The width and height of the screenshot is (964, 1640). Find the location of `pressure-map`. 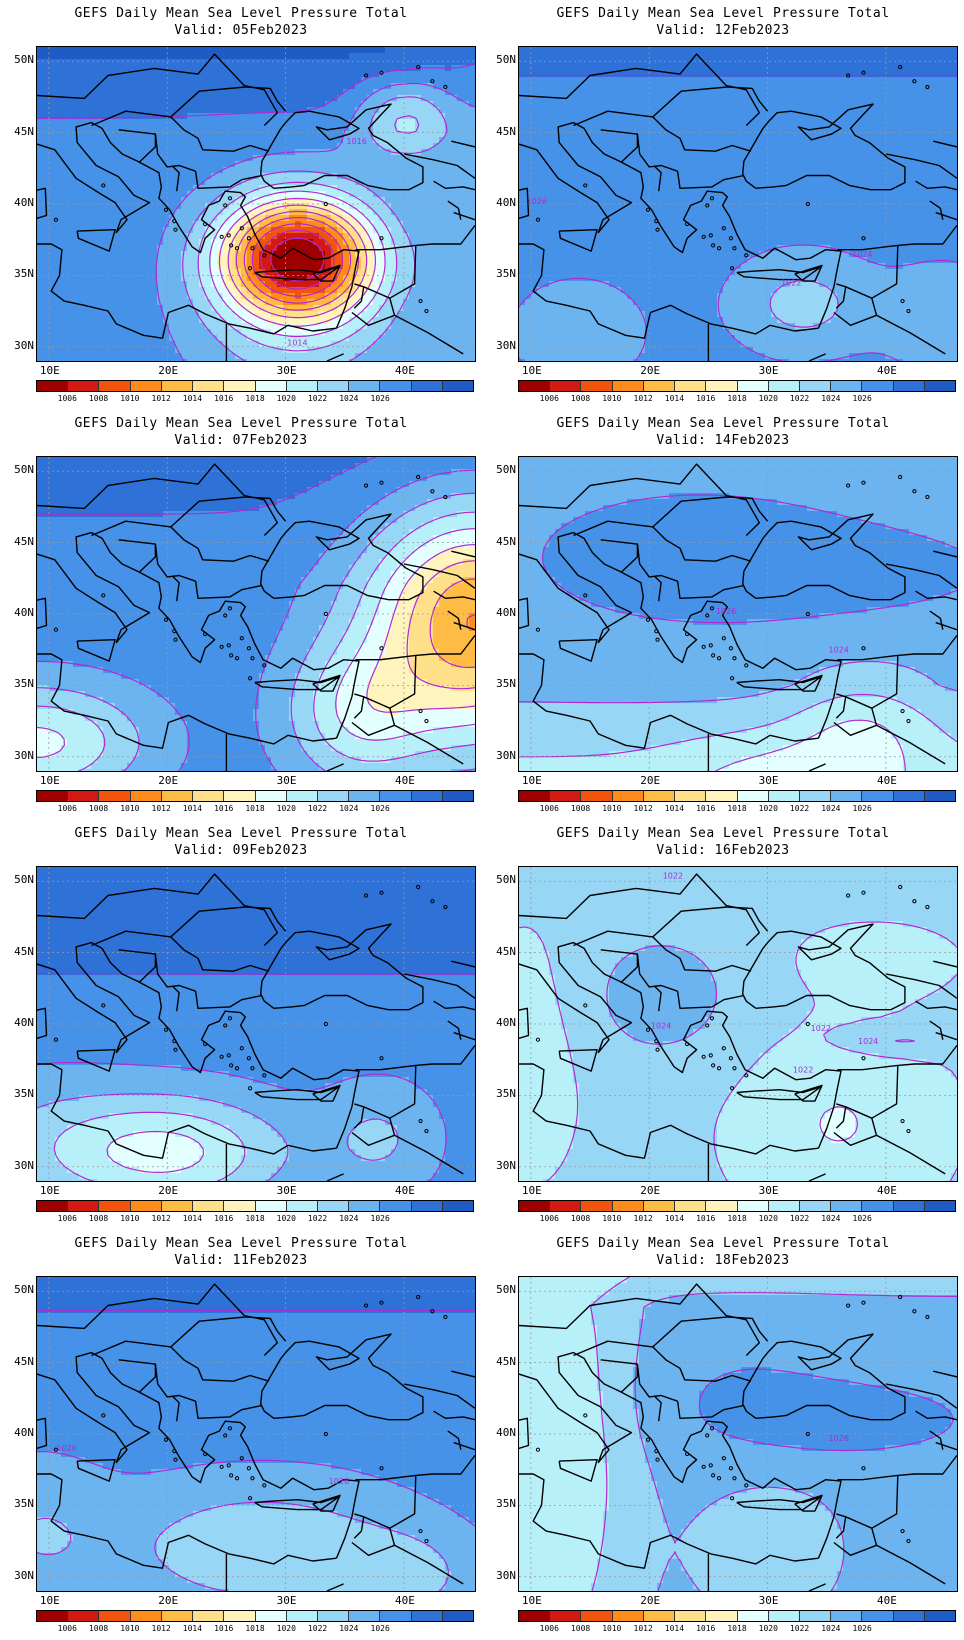

pressure-map is located at coordinates (256, 614).